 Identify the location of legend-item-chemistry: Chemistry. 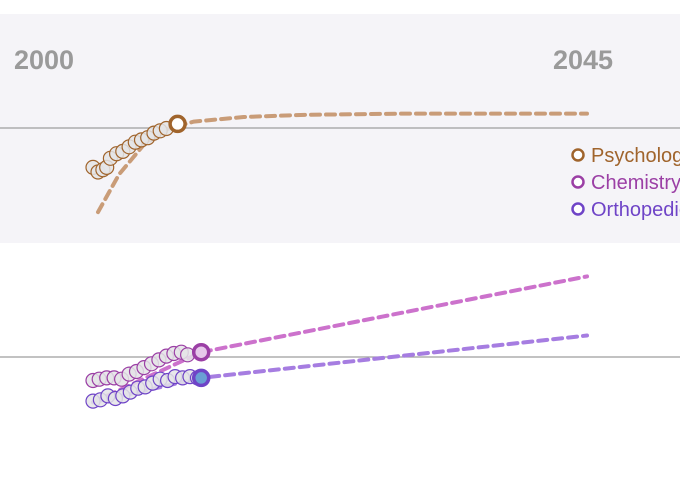
(625, 183).